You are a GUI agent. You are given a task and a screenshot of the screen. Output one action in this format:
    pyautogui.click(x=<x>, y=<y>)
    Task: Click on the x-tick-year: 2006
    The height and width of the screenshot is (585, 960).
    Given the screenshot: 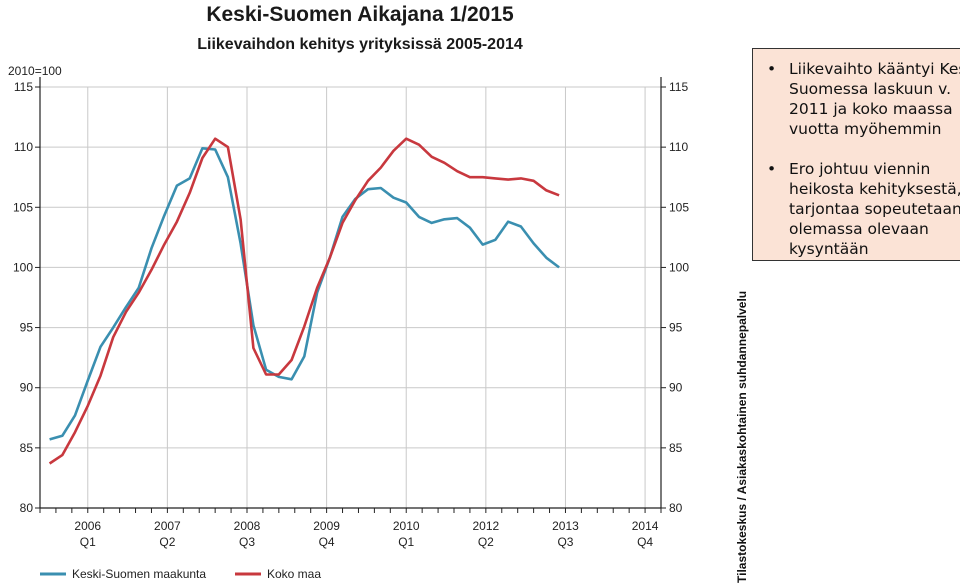 What is the action you would take?
    pyautogui.click(x=87, y=526)
    